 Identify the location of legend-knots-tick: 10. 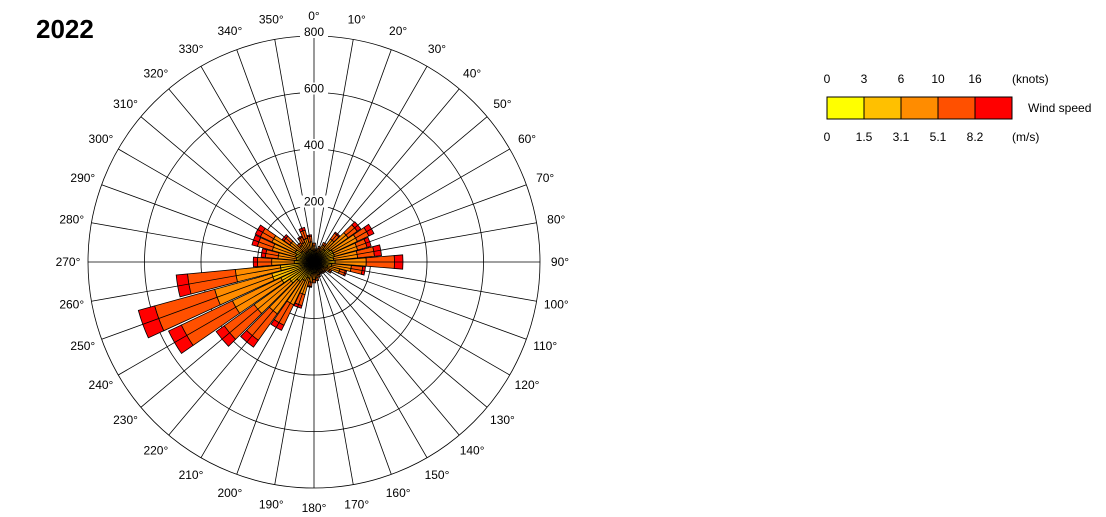
(938, 79).